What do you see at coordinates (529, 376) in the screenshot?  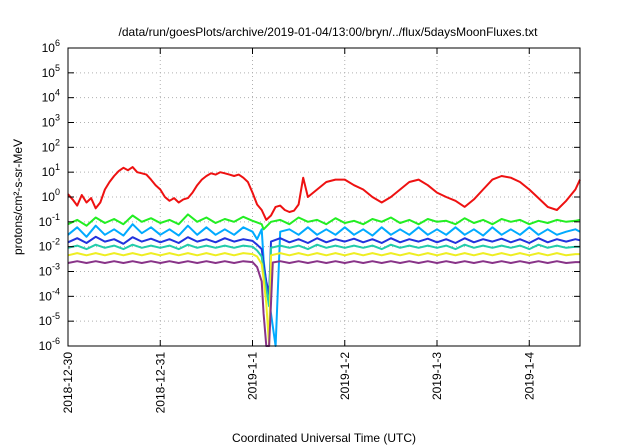 I see `x-tick-label: 2019-1-4` at bounding box center [529, 376].